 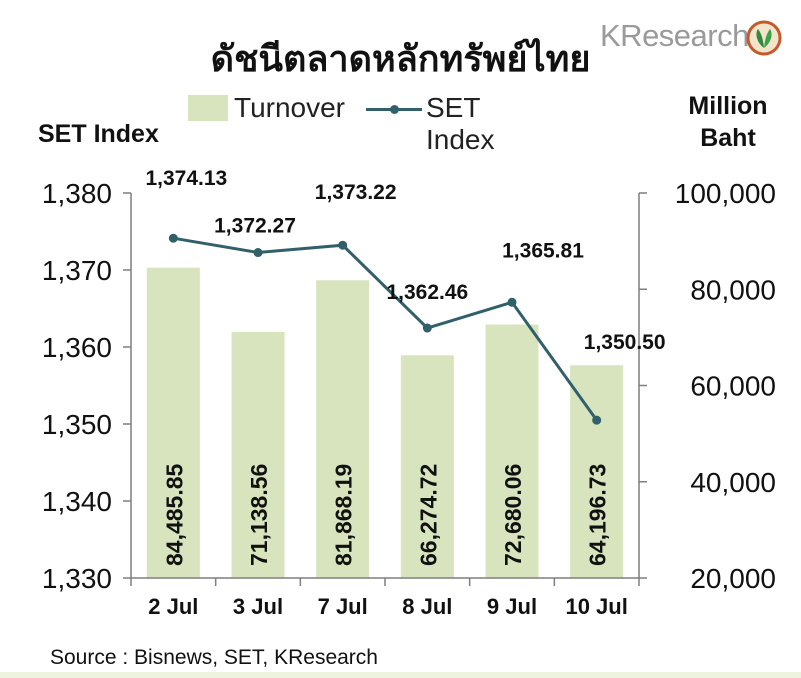 I want to click on turnover-value-label: 72,680.06, so click(x=513, y=515).